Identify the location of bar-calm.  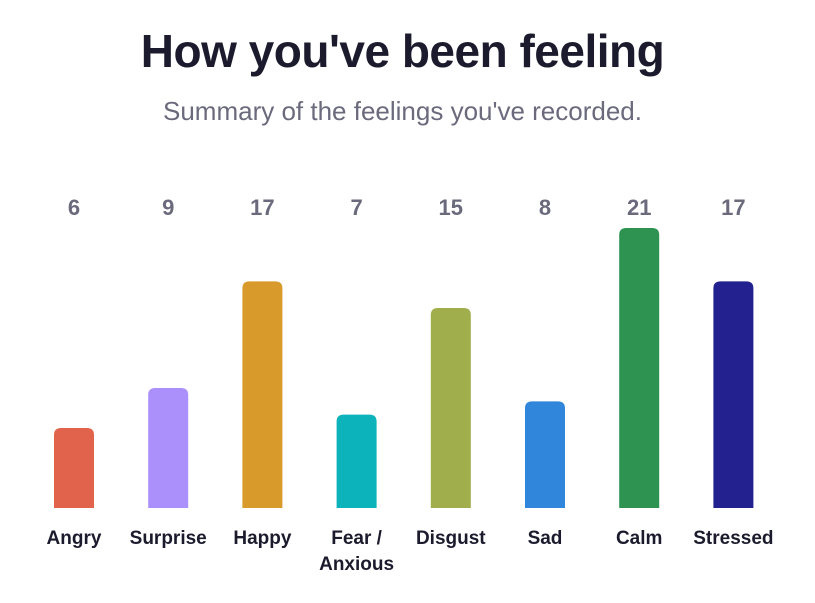
(639, 368).